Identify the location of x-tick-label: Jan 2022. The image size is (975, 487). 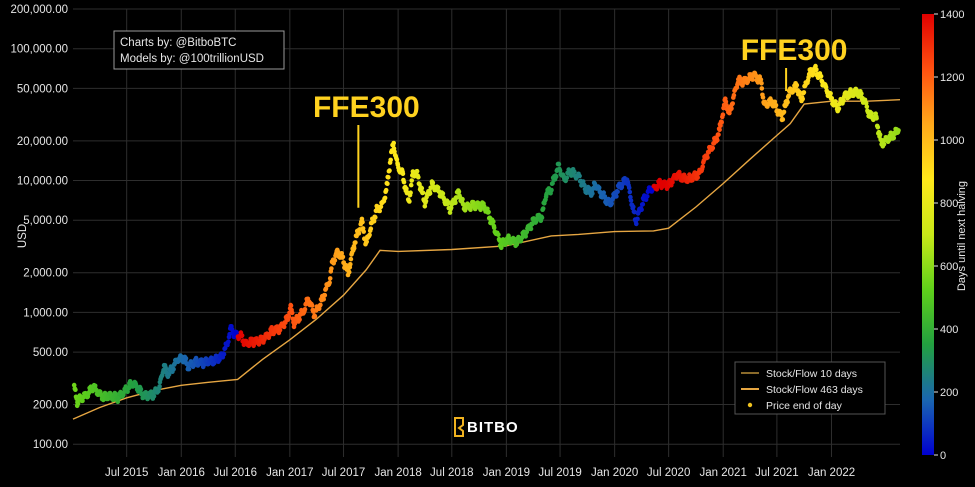
(831, 473).